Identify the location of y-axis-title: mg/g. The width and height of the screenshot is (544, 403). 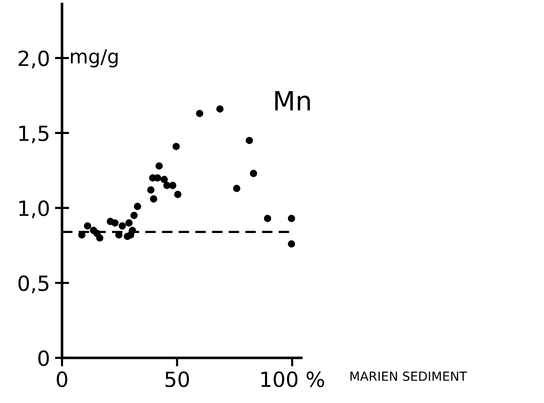
(94, 58).